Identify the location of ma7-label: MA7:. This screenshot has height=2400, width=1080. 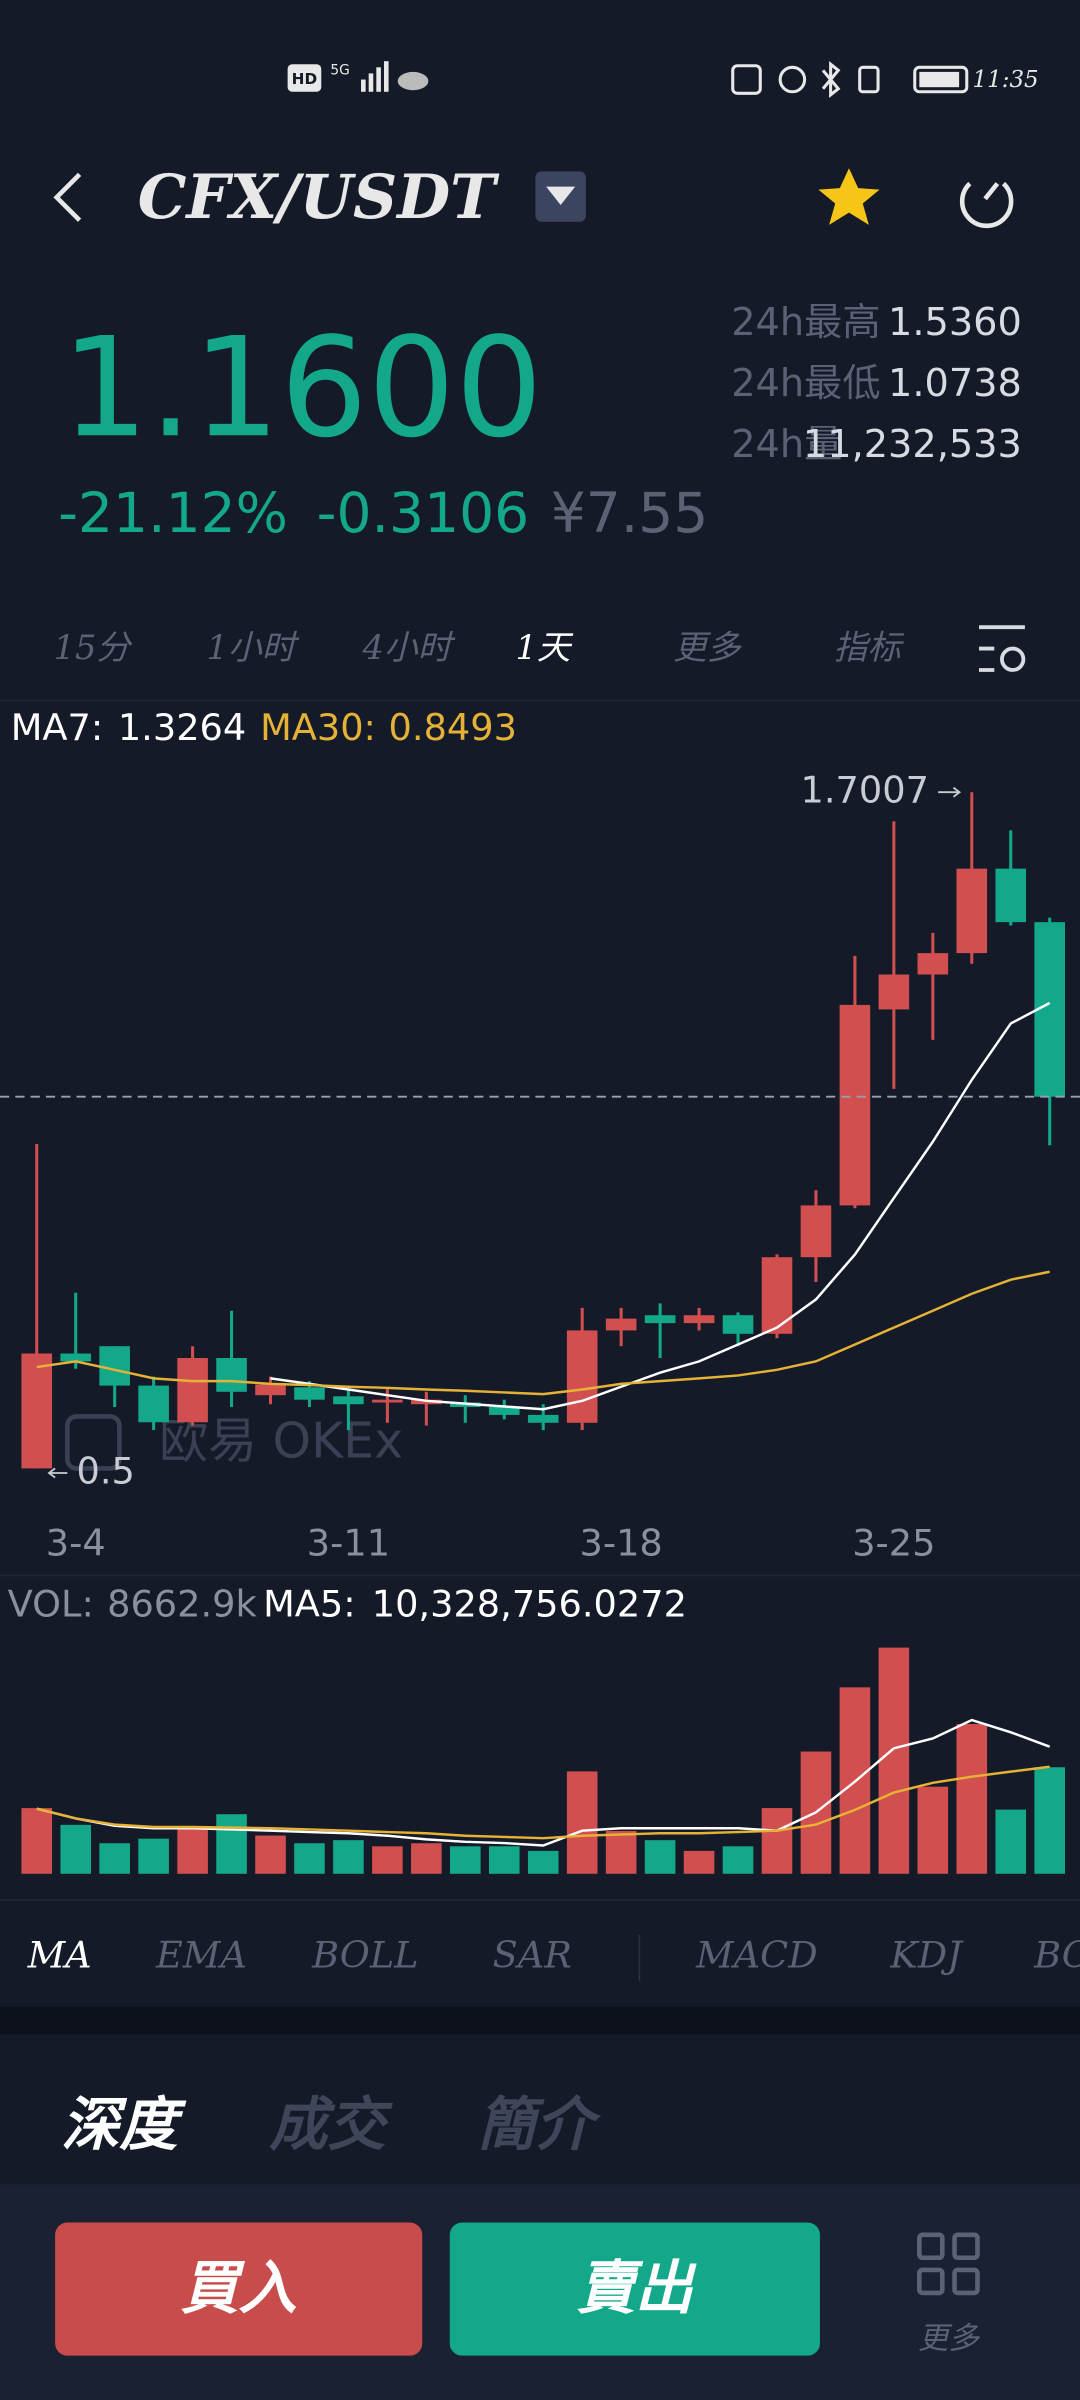
(57, 727).